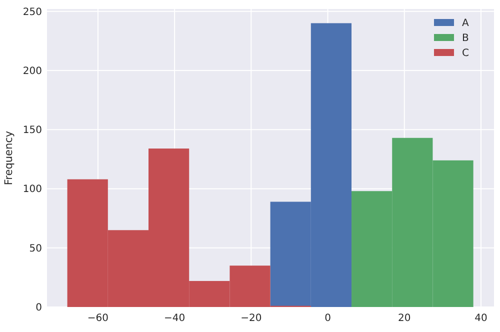 Image resolution: width=500 pixels, height=332 pixels. What do you see at coordinates (175, 318) in the screenshot?
I see `x-tick-label: −40` at bounding box center [175, 318].